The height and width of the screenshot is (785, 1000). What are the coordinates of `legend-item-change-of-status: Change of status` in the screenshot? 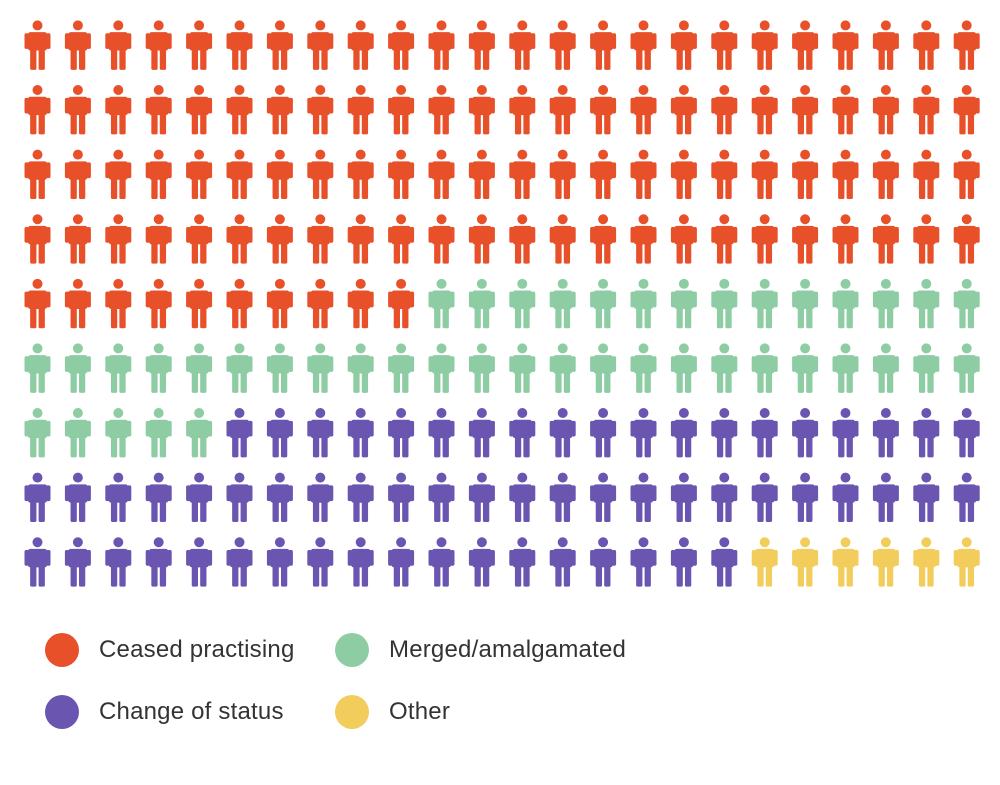 It's located at (164, 712).